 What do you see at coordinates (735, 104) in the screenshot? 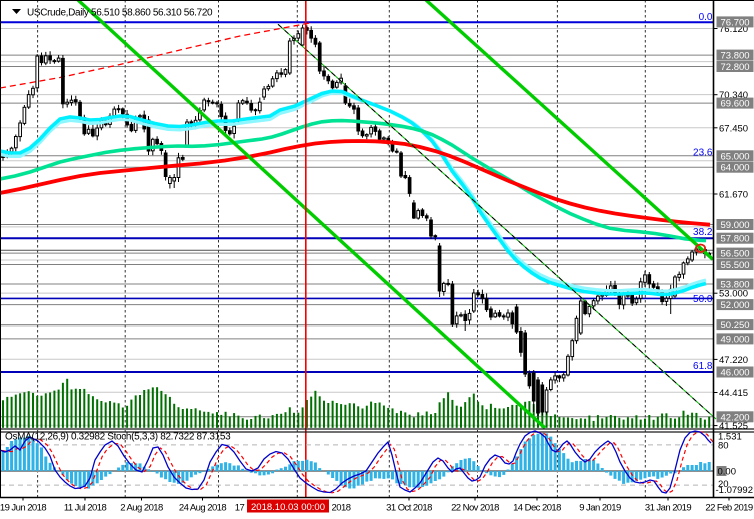
I see `svg-text: 69.600` at bounding box center [735, 104].